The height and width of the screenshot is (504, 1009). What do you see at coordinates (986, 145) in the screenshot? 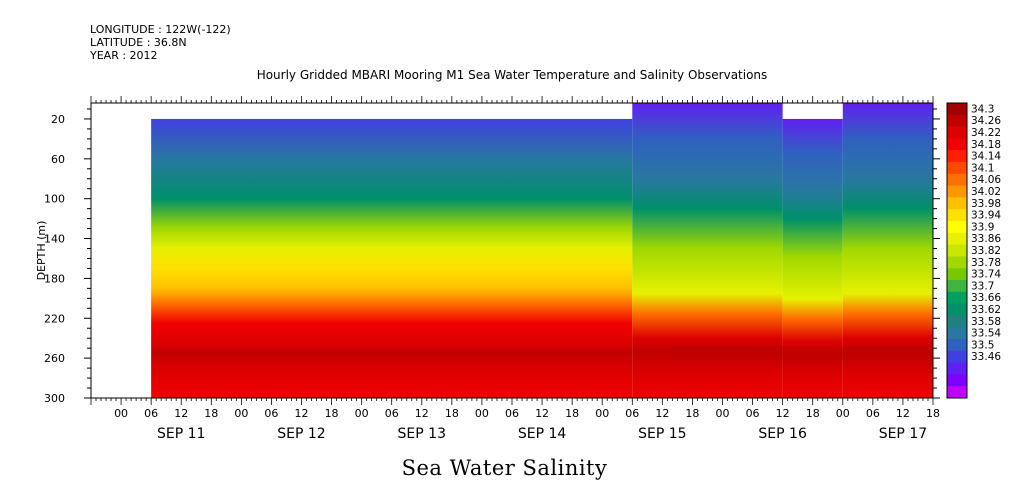
I see `colorbar-label: 34.18` at bounding box center [986, 145].